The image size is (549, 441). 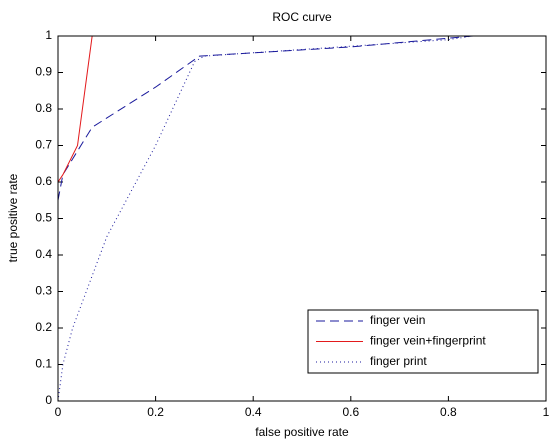 What do you see at coordinates (48, 35) in the screenshot?
I see `y-tick-label: 1` at bounding box center [48, 35].